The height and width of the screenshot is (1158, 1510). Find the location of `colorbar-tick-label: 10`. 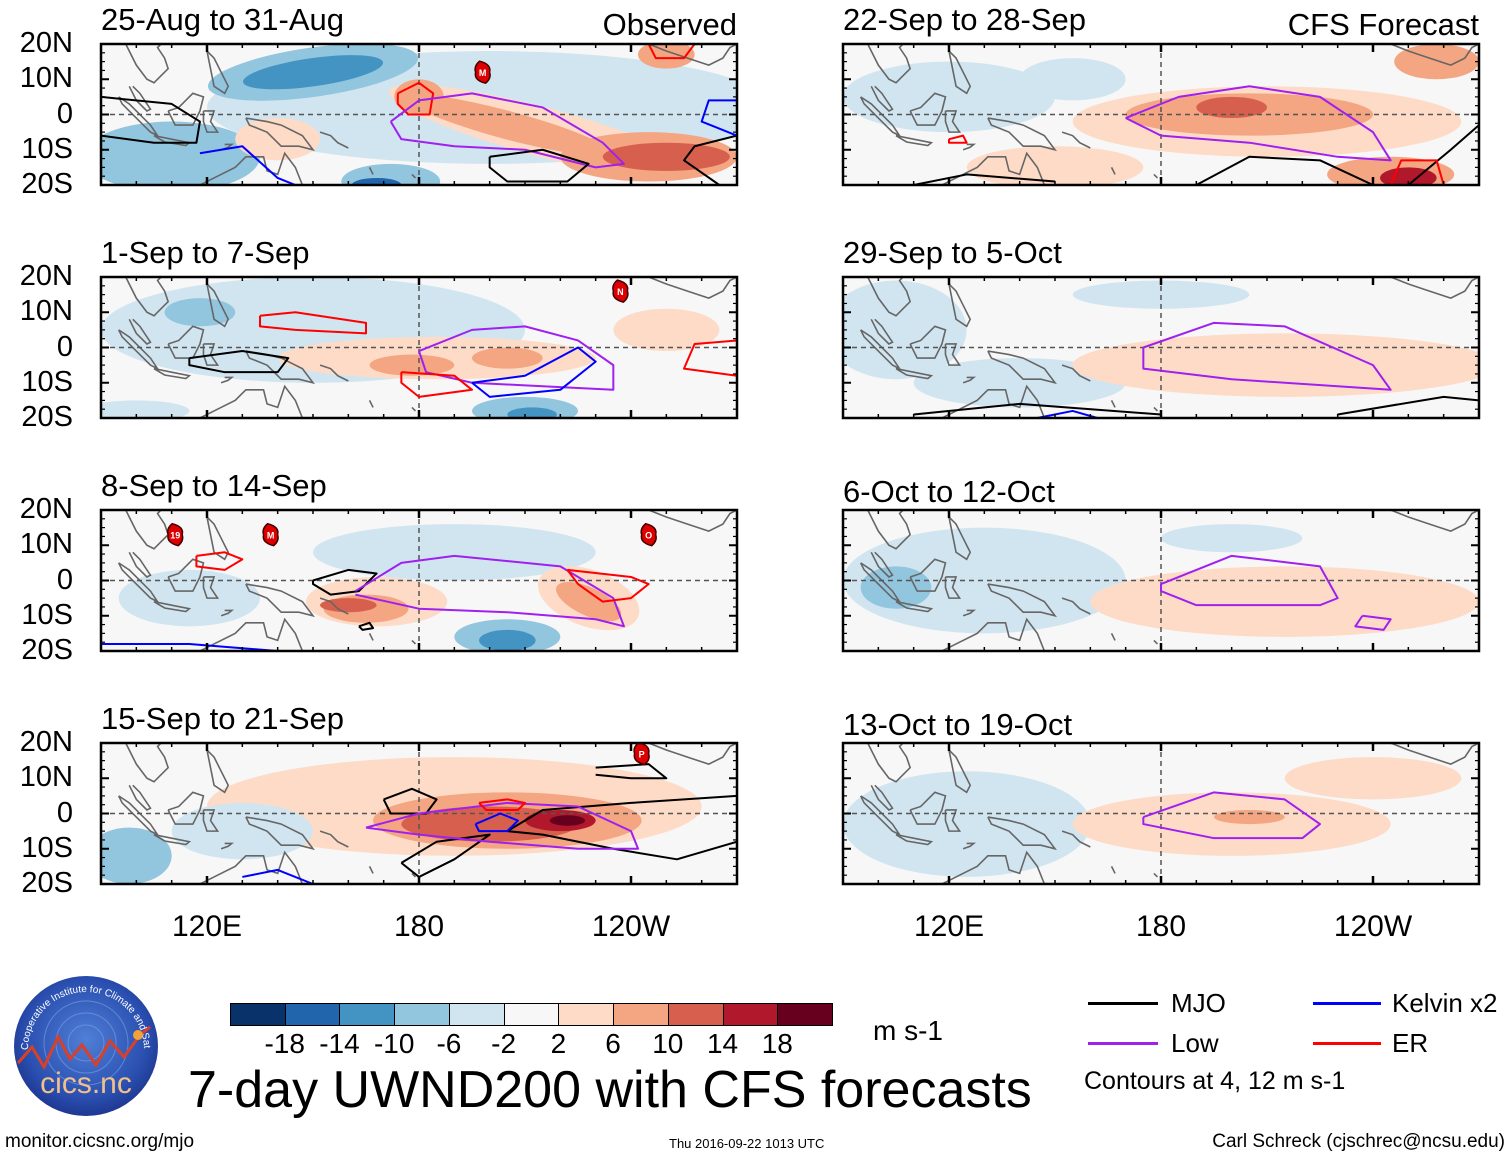

colorbar-tick-label: 10 is located at coordinates (668, 1043).